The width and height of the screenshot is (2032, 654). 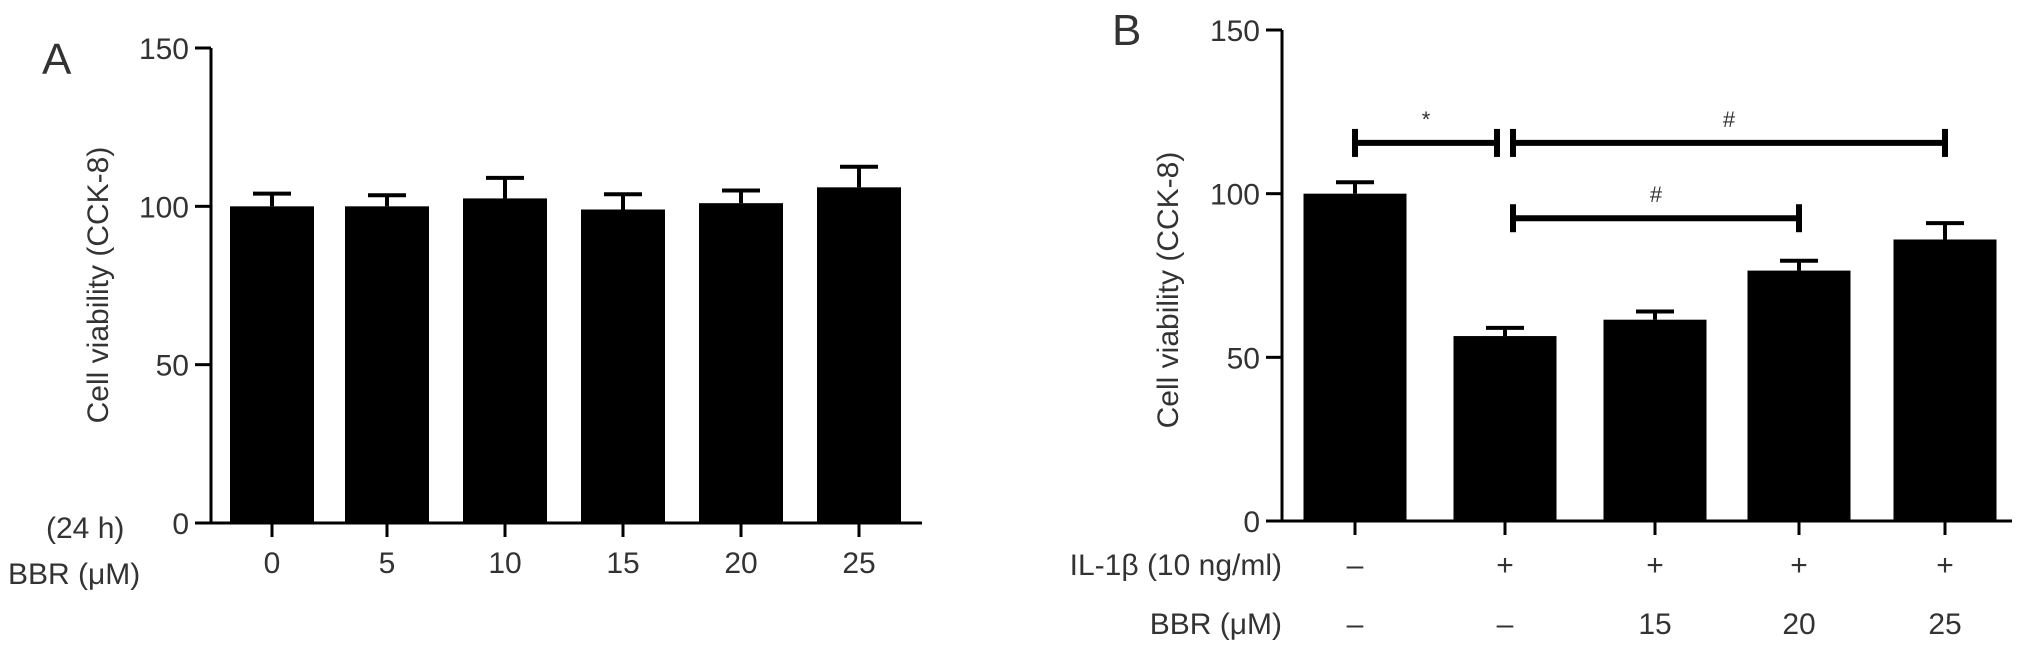 What do you see at coordinates (1654, 624) in the screenshot?
I see `condition-value: 15` at bounding box center [1654, 624].